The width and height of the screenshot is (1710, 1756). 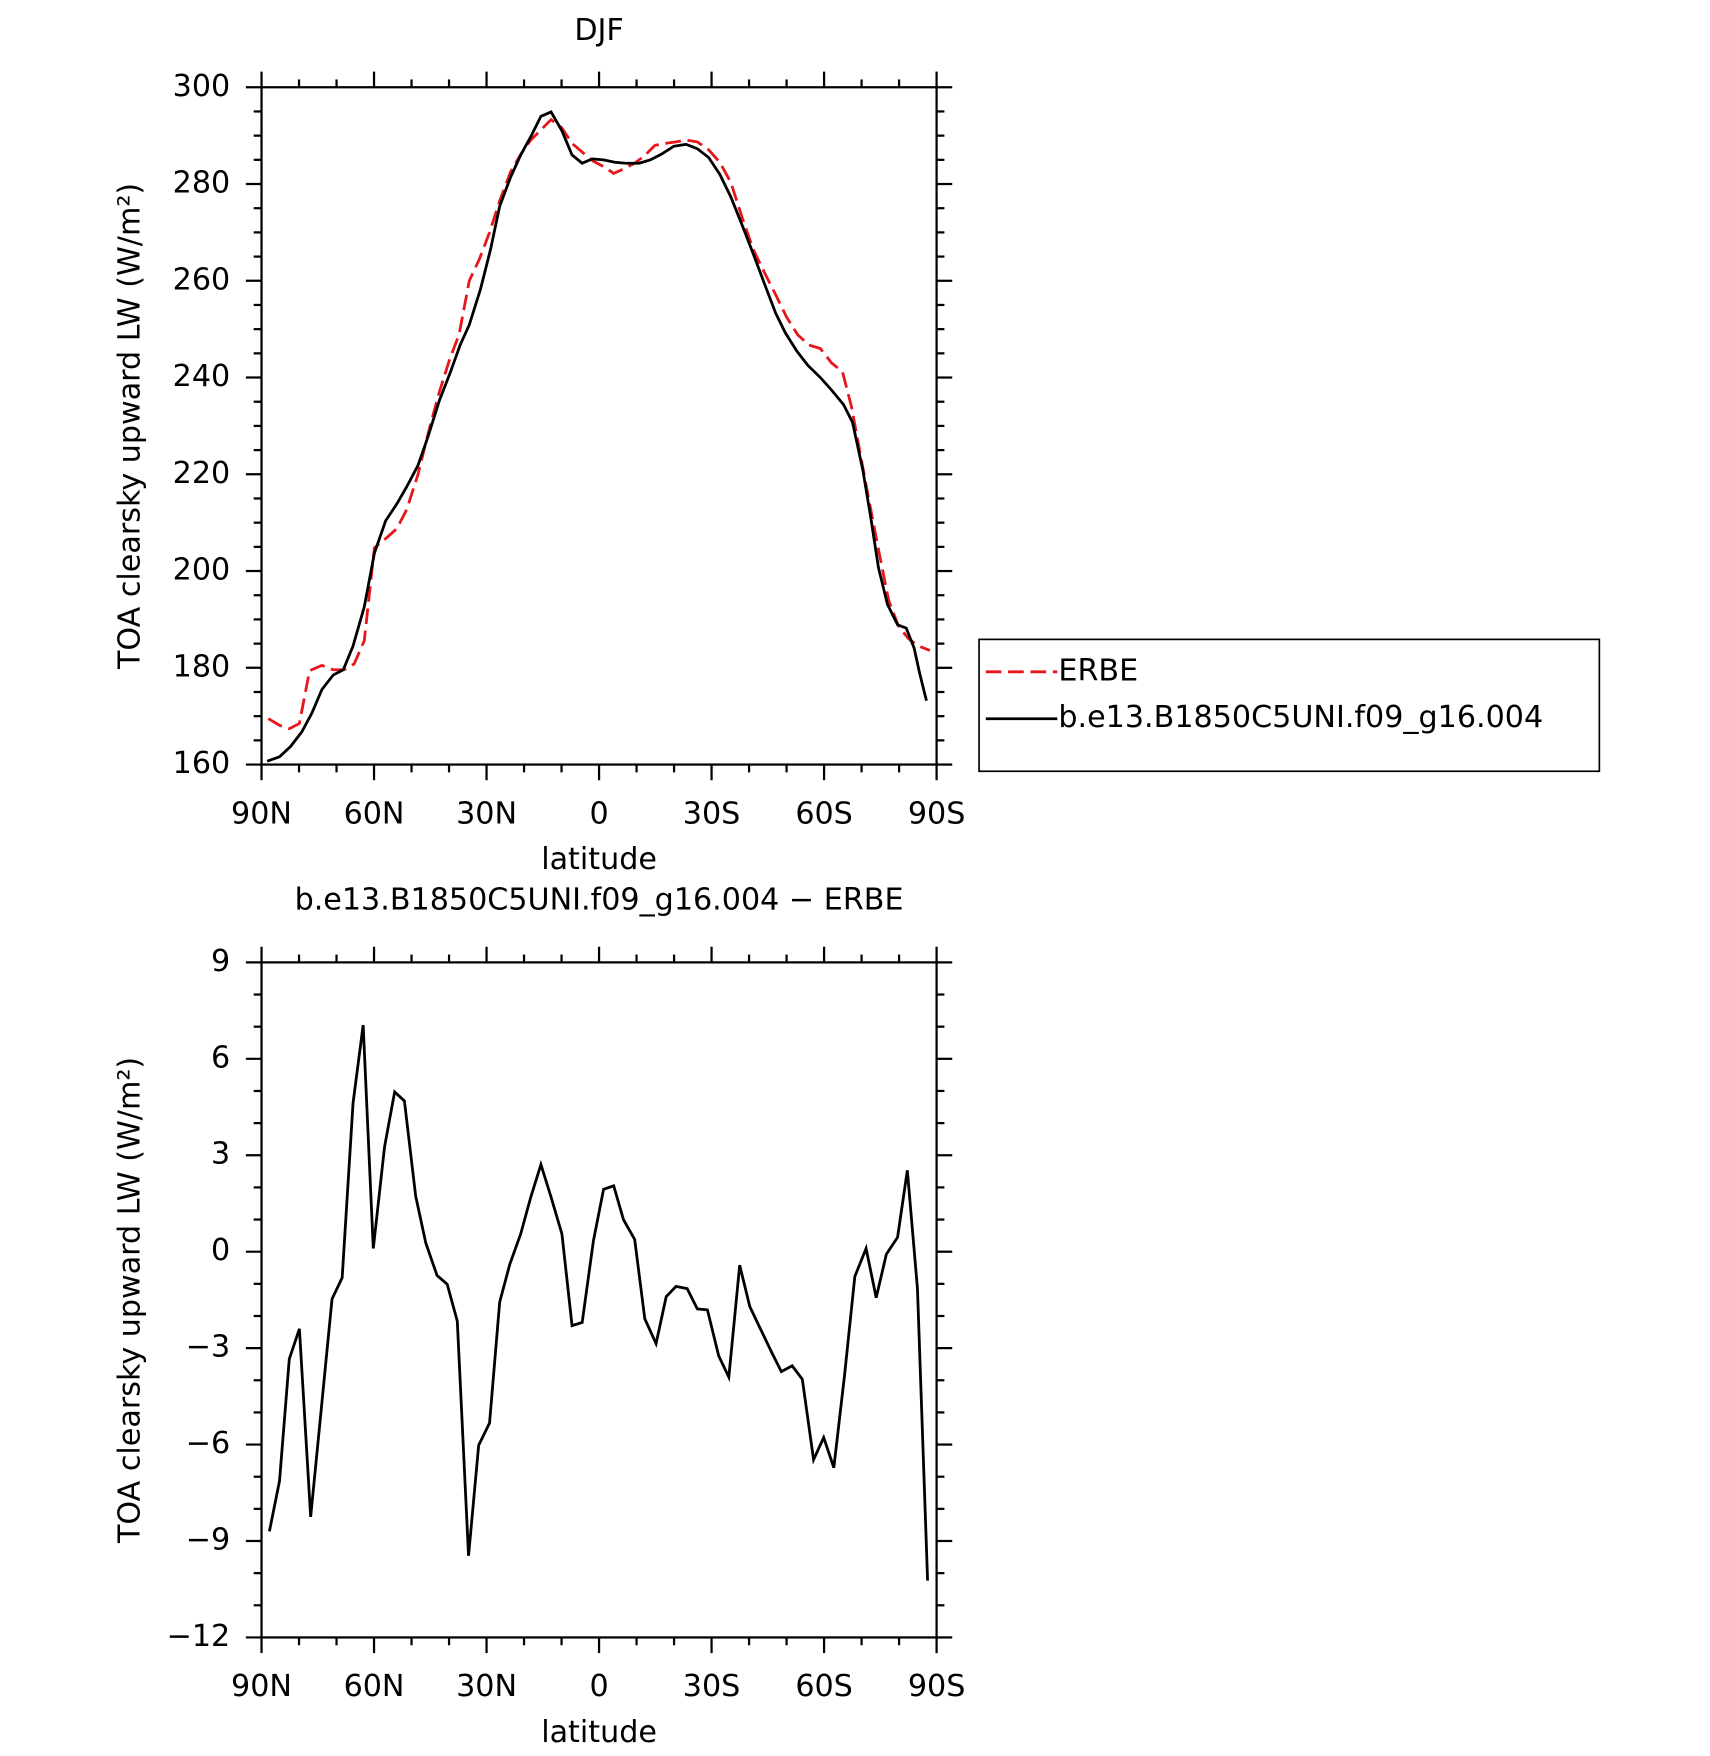 I want to click on y-tick-label: 6, so click(x=220, y=1057).